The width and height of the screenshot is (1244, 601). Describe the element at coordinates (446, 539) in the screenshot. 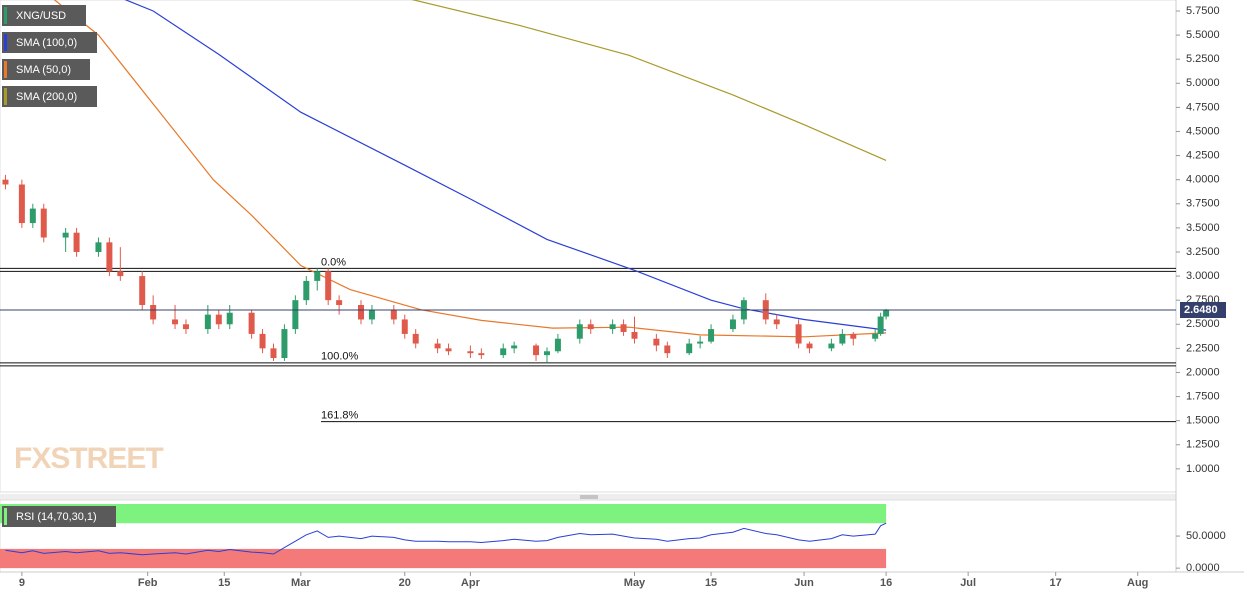

I see `rsi-line` at that location.